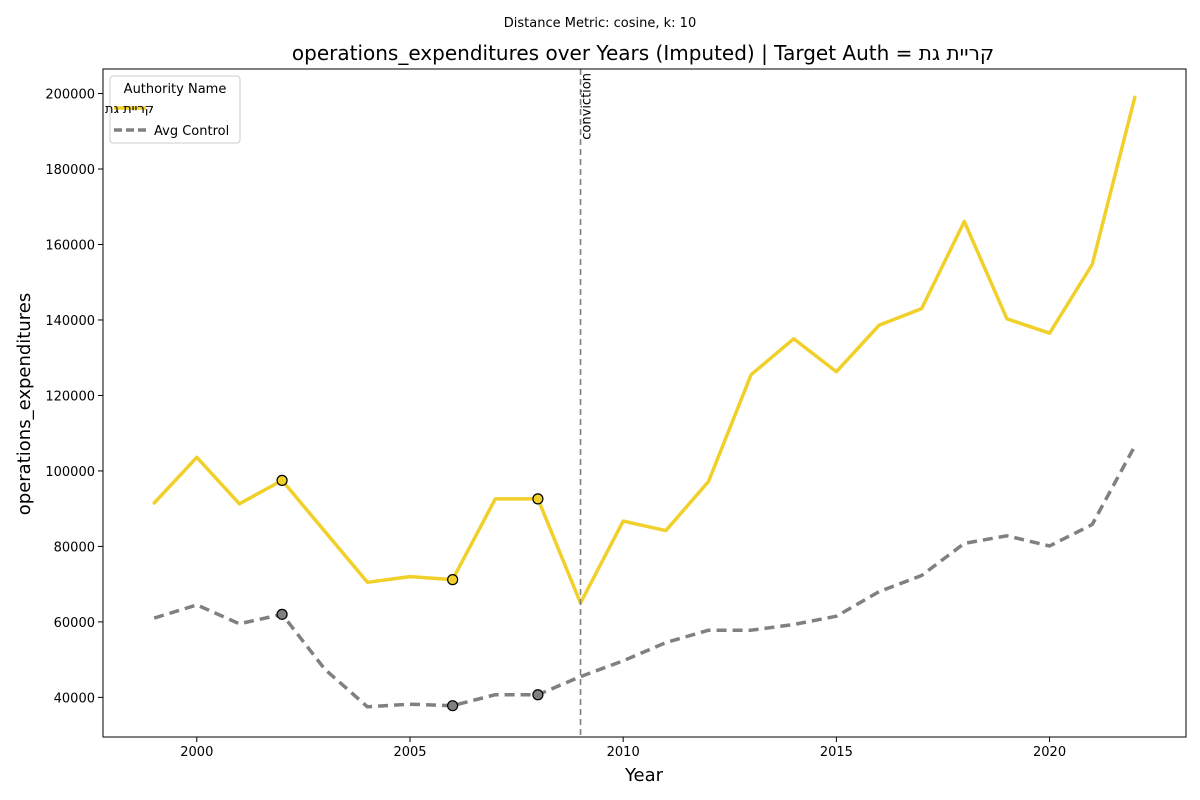 This screenshot has width=1200, height=800. Describe the element at coordinates (70, 95) in the screenshot. I see `y-tick-label: 200000` at that location.